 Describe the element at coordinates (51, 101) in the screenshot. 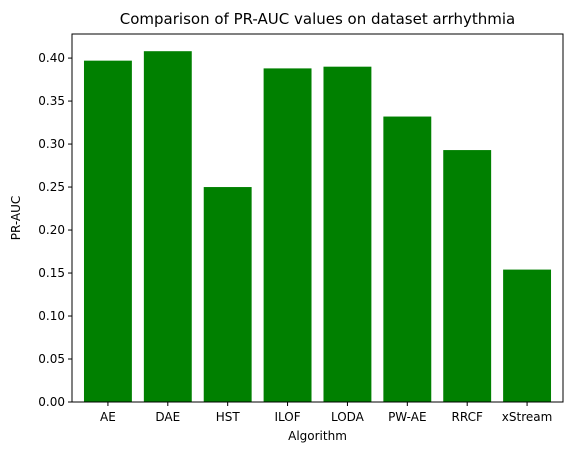

I see `y-tick-label: 0.35` at that location.